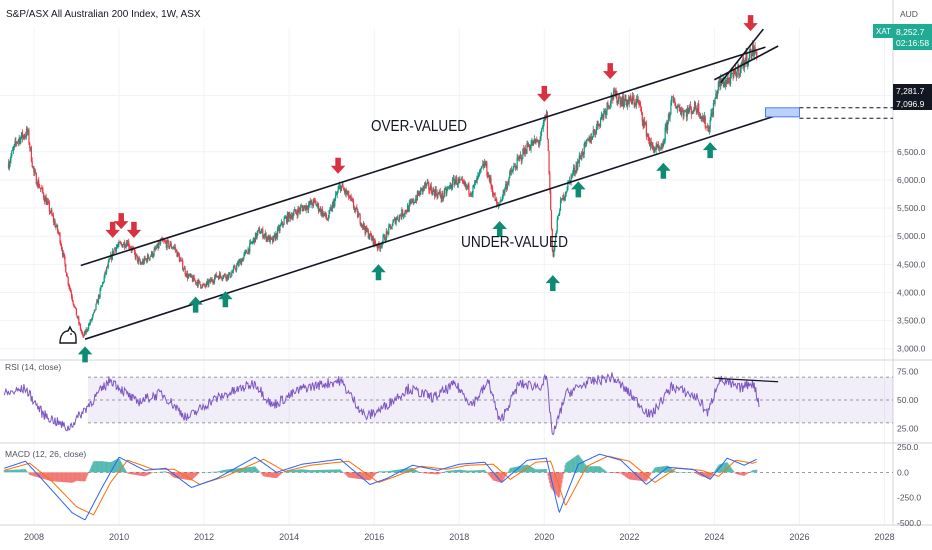  What do you see at coordinates (714, 537) in the screenshot?
I see `time-tick-label: 2024` at bounding box center [714, 537].